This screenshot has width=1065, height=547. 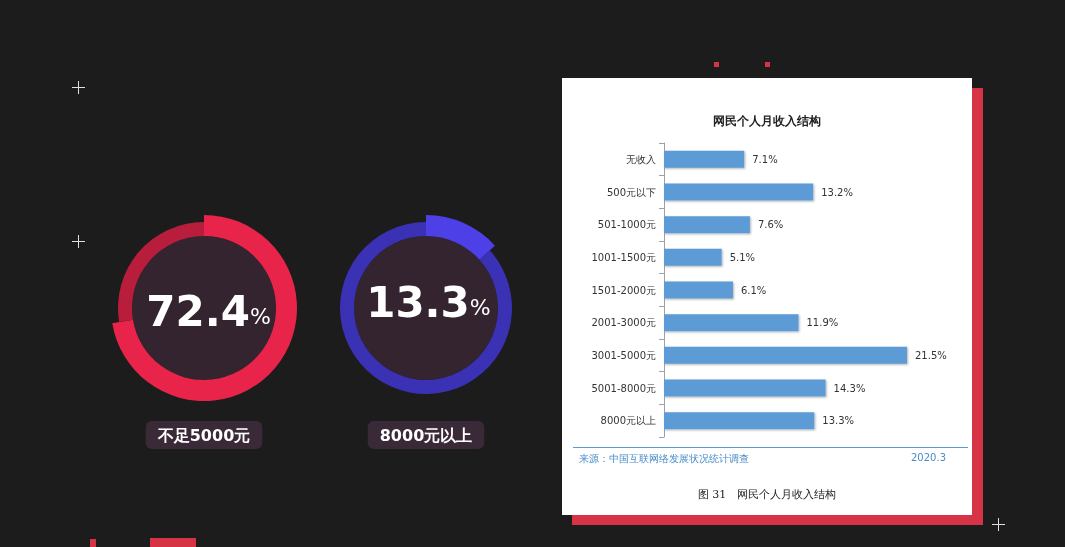 What do you see at coordinates (623, 355) in the screenshot?
I see `y-tick-label: 3001-5000元` at bounding box center [623, 355].